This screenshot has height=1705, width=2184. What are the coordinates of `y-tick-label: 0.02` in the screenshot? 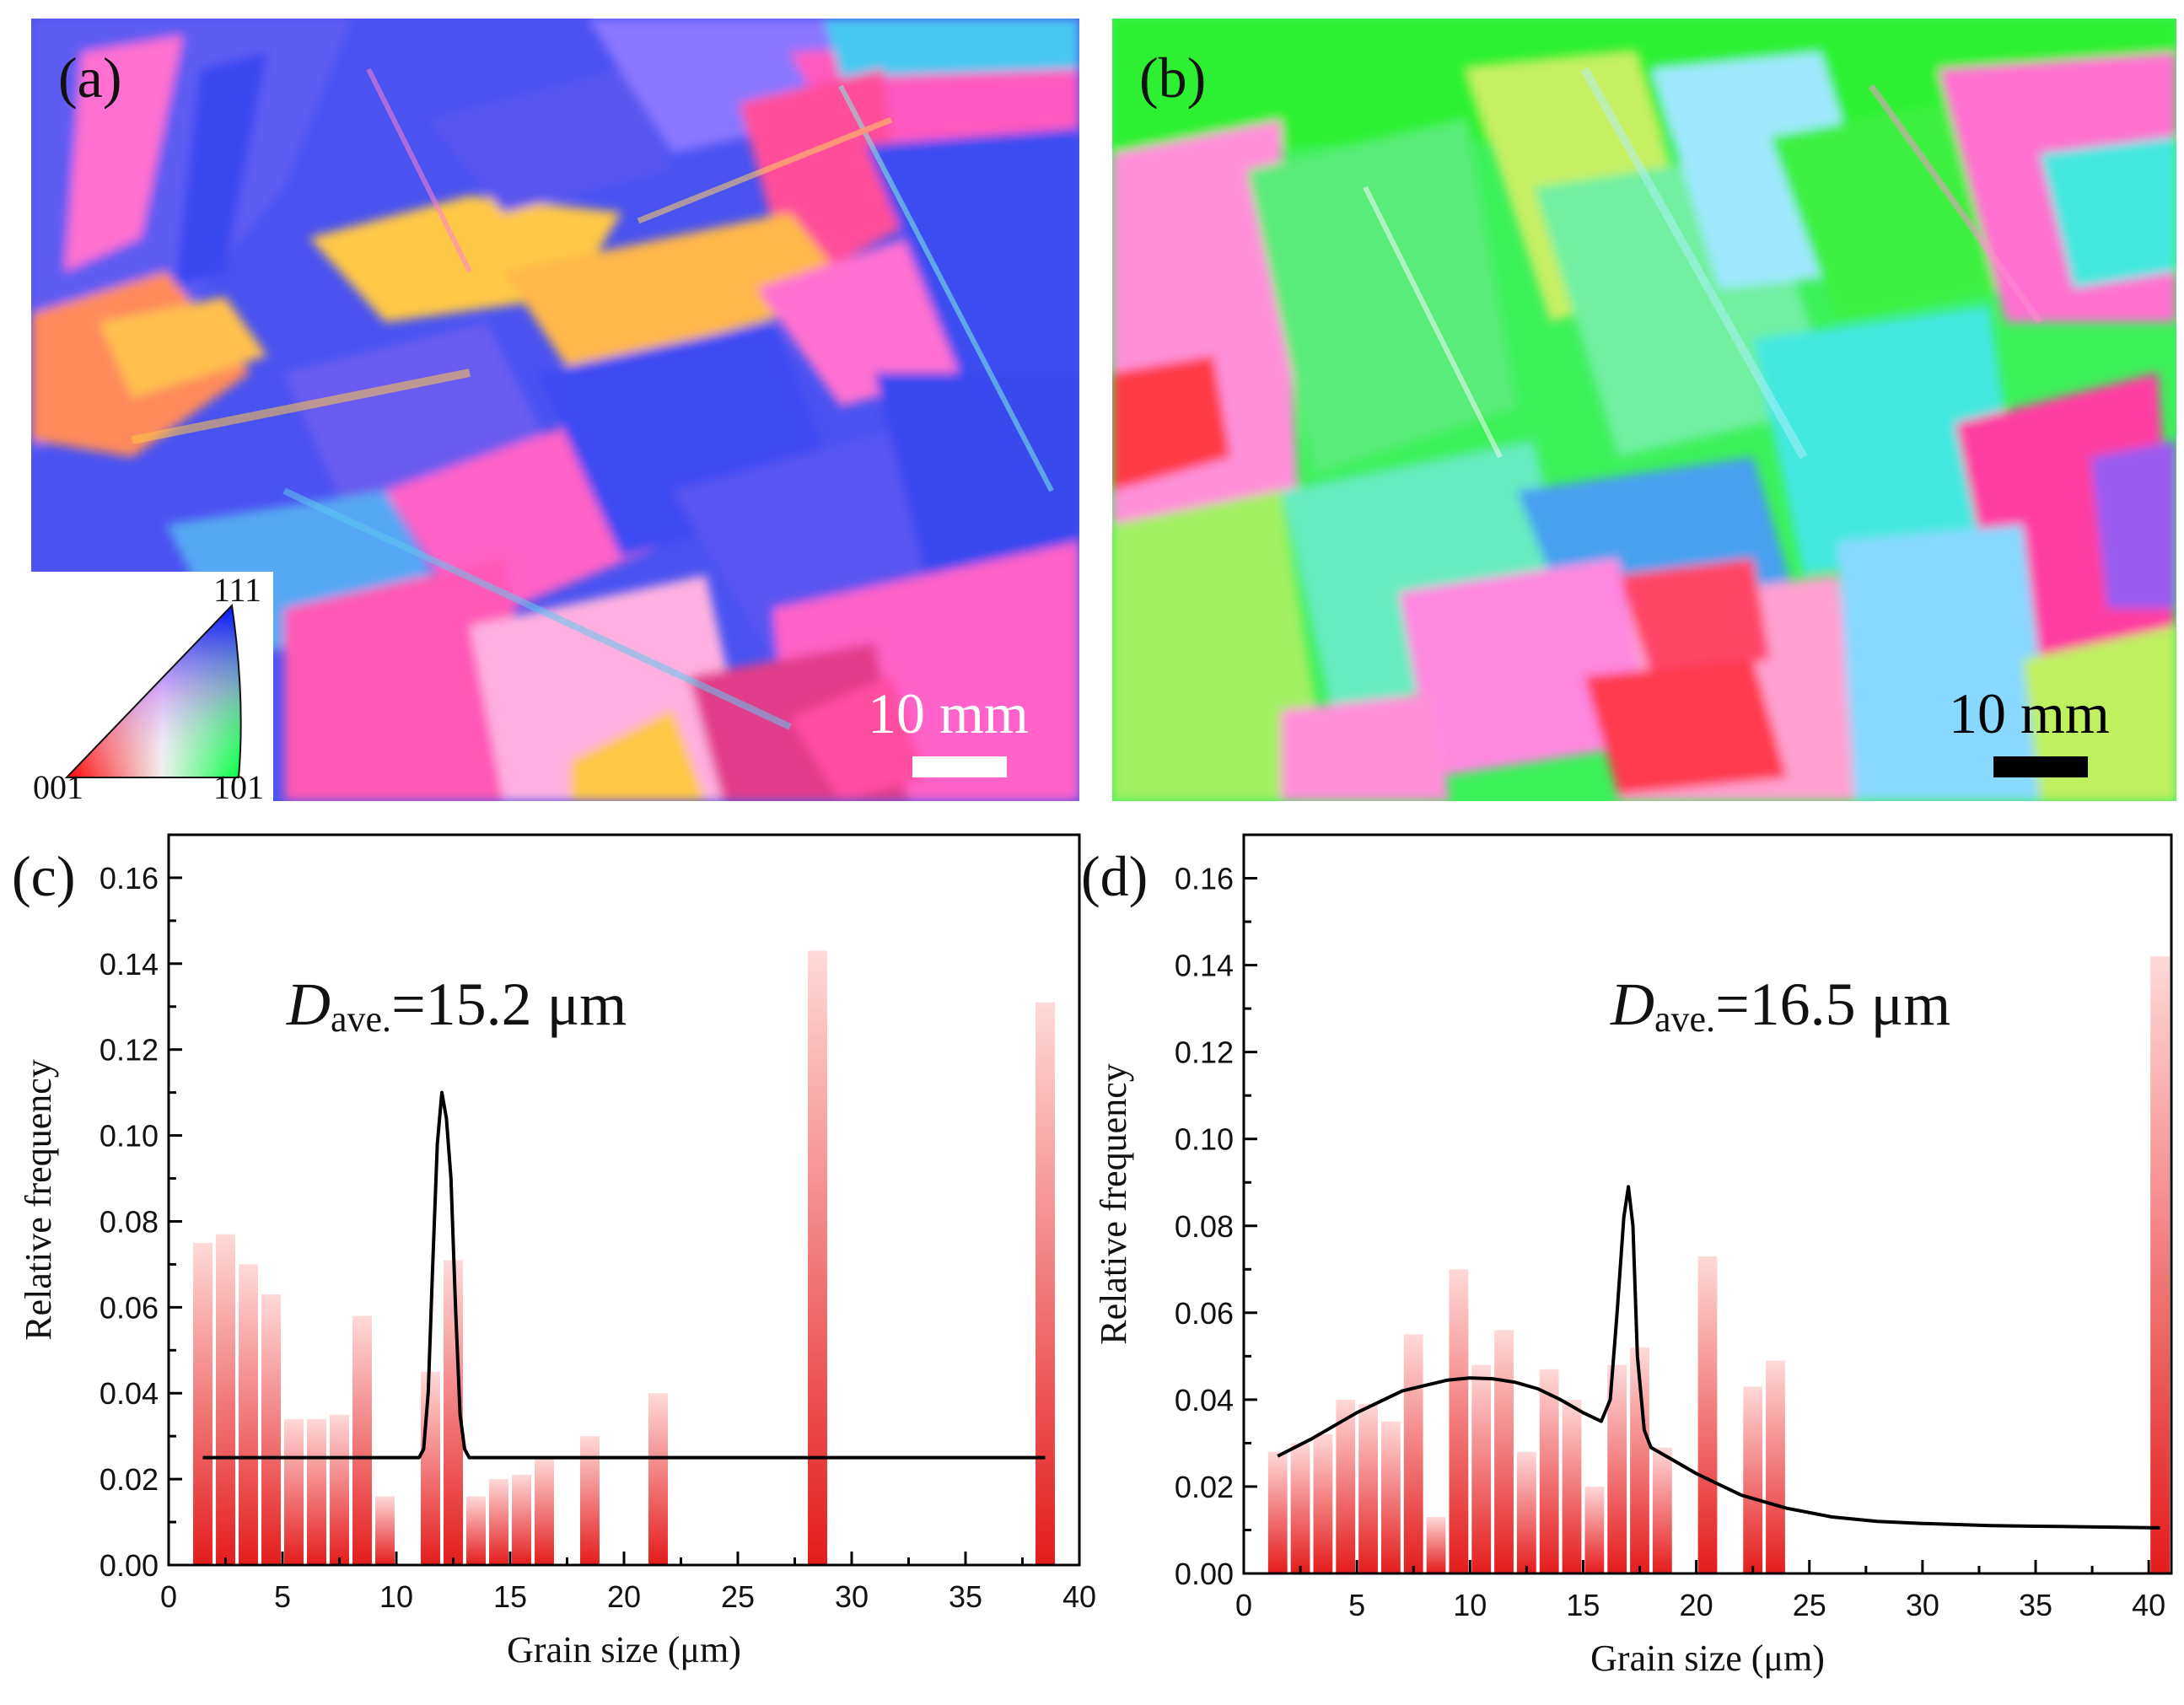 It's located at (129, 1480).